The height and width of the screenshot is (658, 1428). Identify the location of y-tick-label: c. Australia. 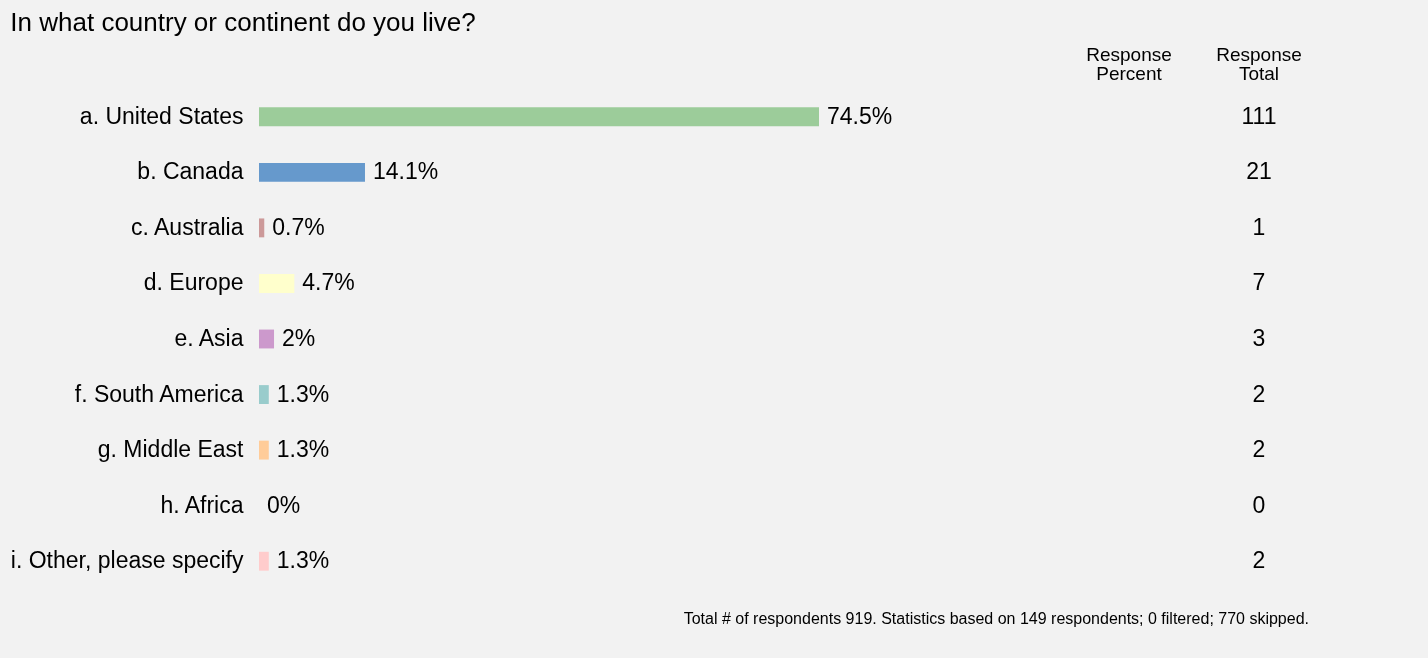
(187, 226).